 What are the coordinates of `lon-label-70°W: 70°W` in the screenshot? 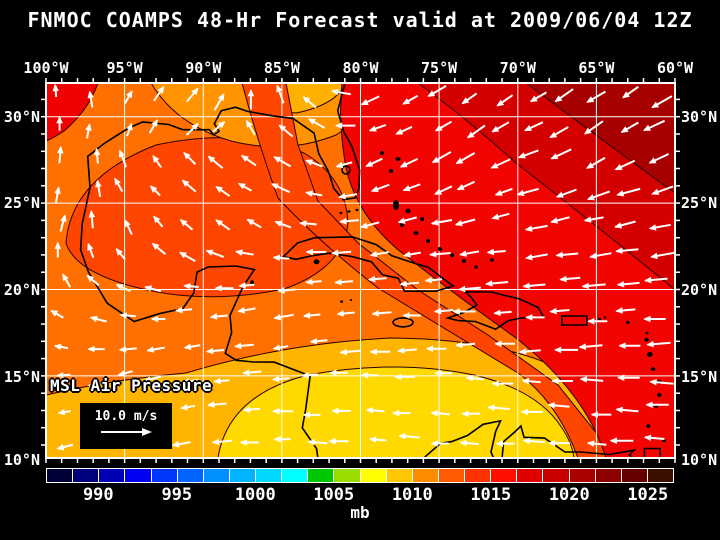 It's located at (517, 68).